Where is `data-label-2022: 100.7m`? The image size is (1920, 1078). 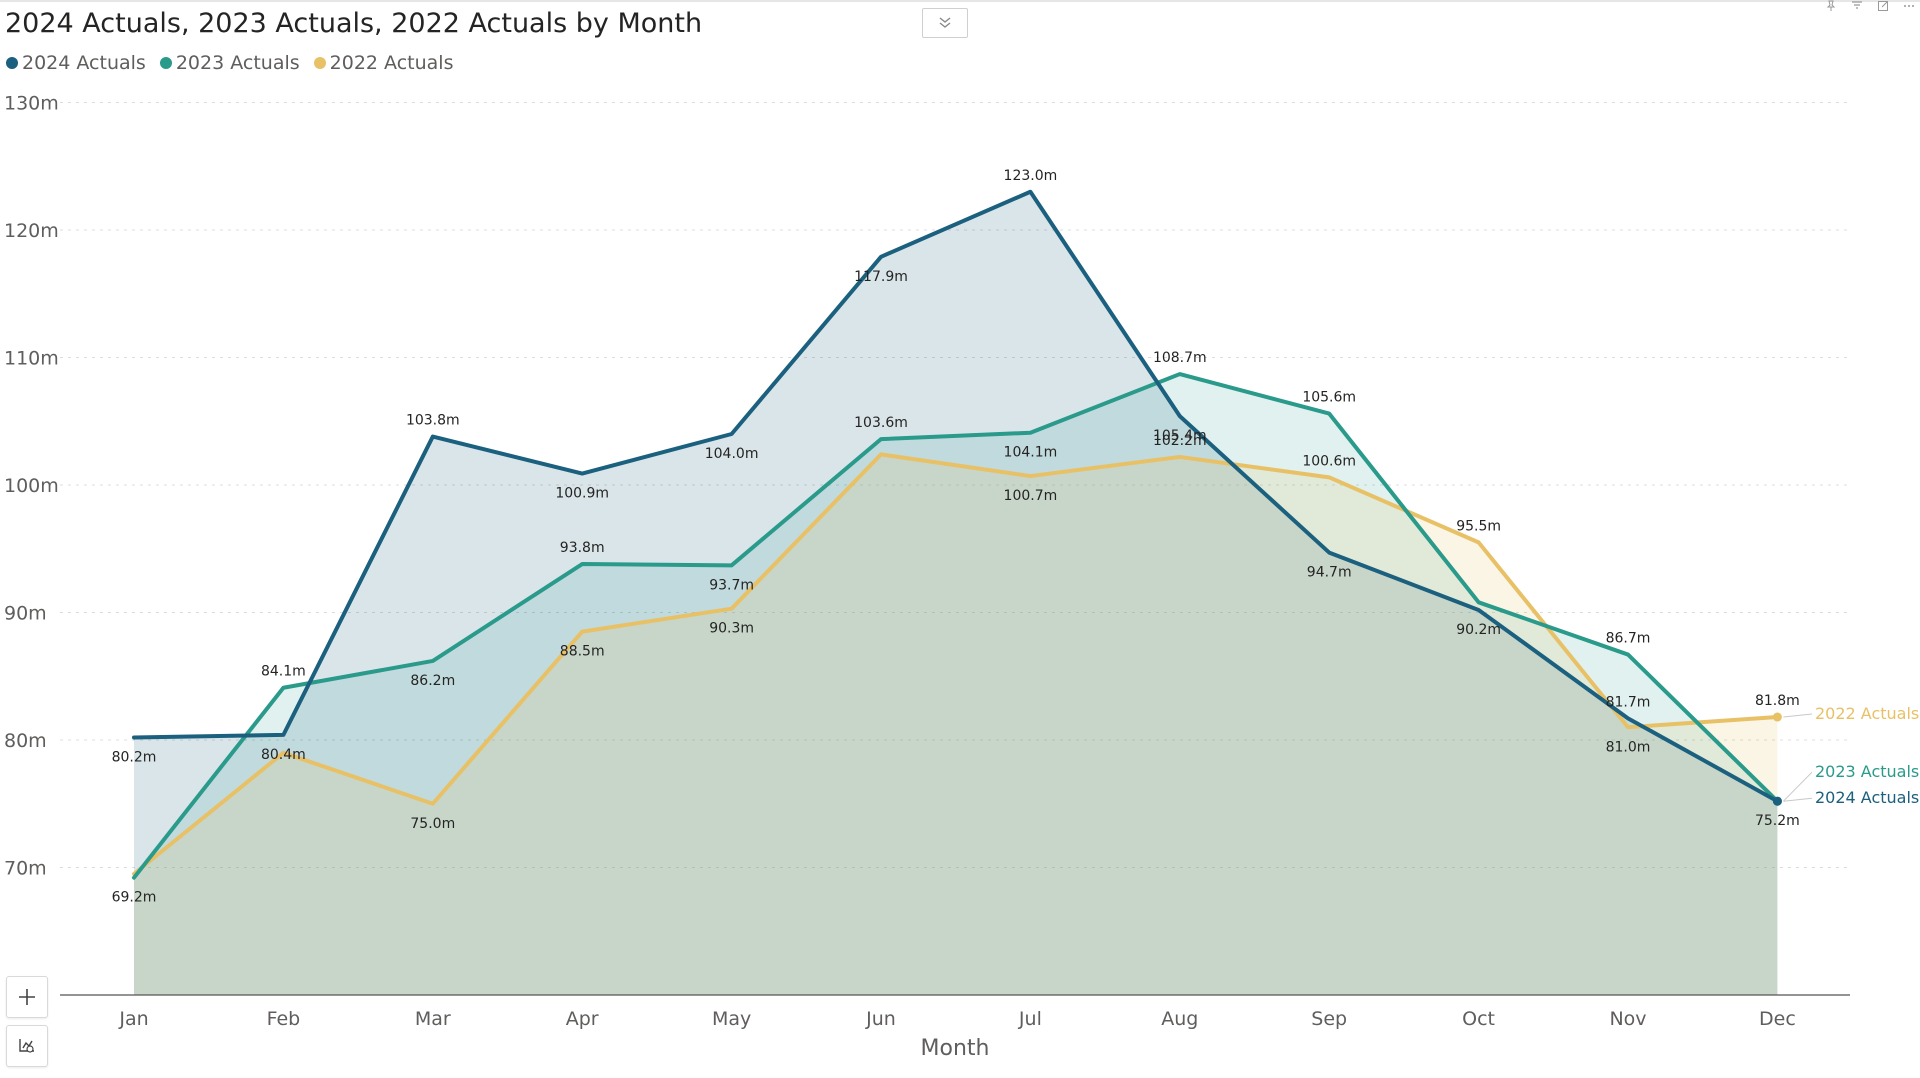 data-label-2022: 100.7m is located at coordinates (1031, 496).